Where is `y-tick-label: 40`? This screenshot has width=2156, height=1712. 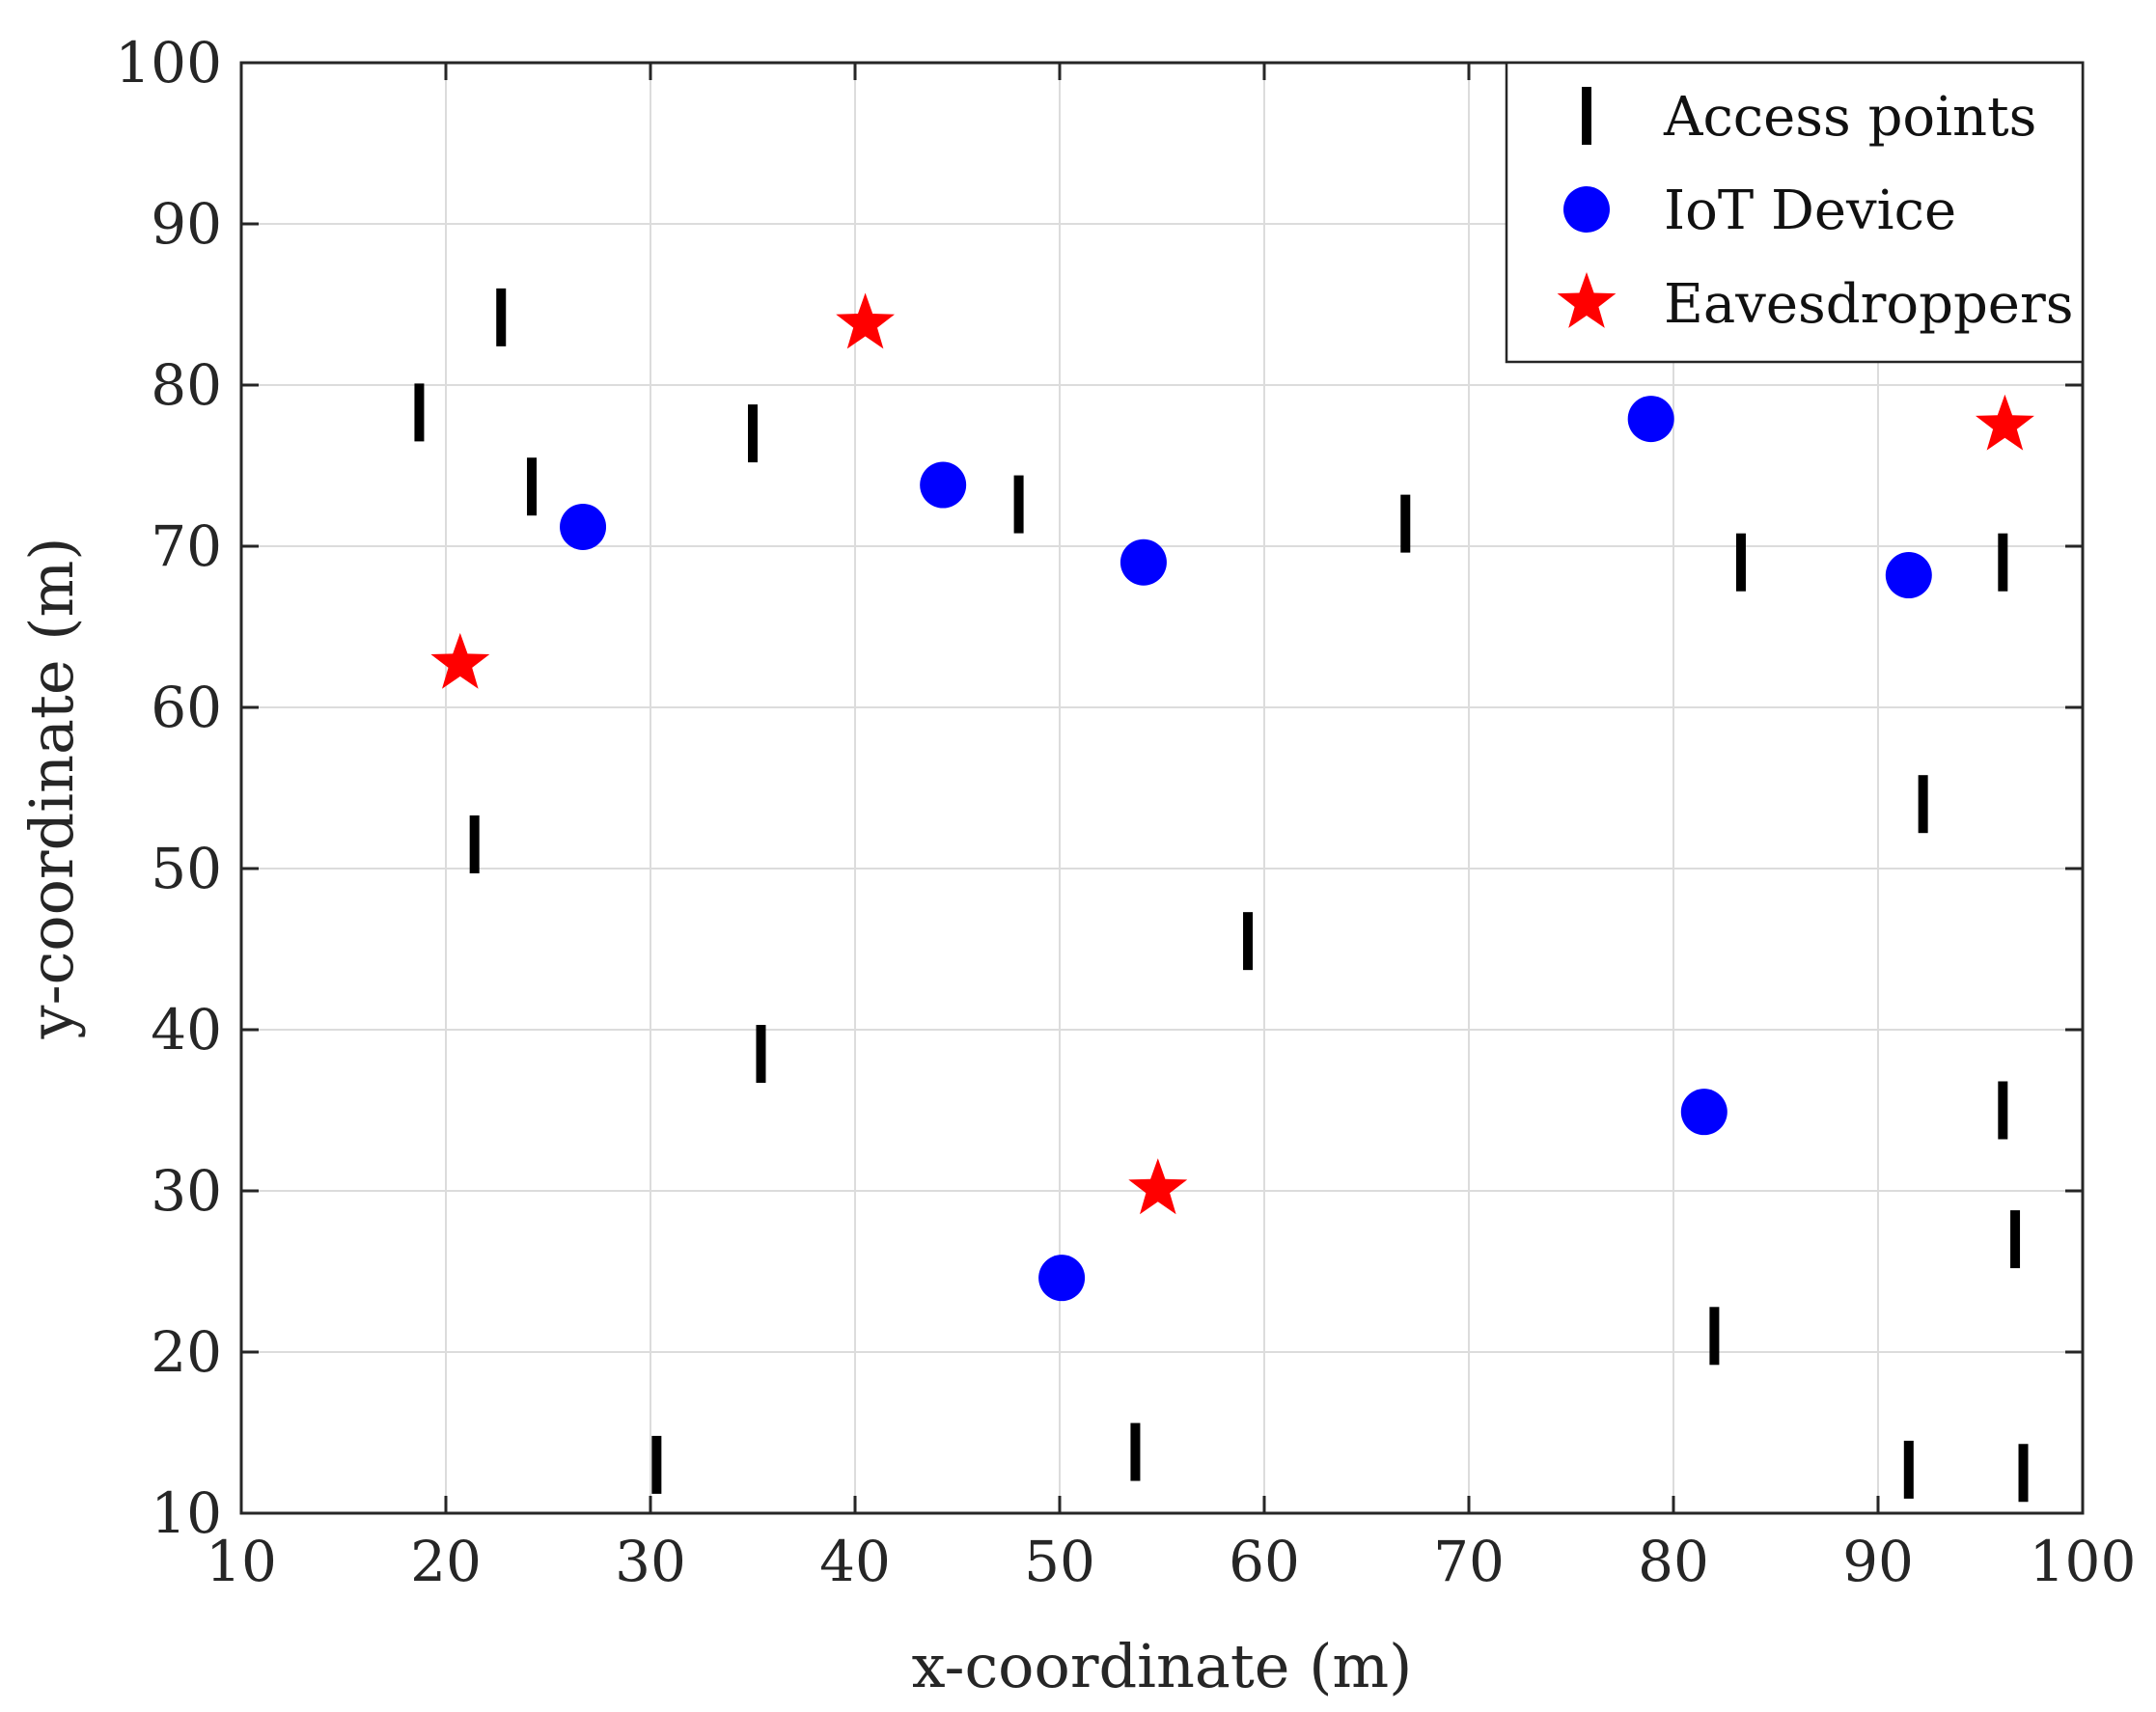 y-tick-label: 40 is located at coordinates (186, 1030).